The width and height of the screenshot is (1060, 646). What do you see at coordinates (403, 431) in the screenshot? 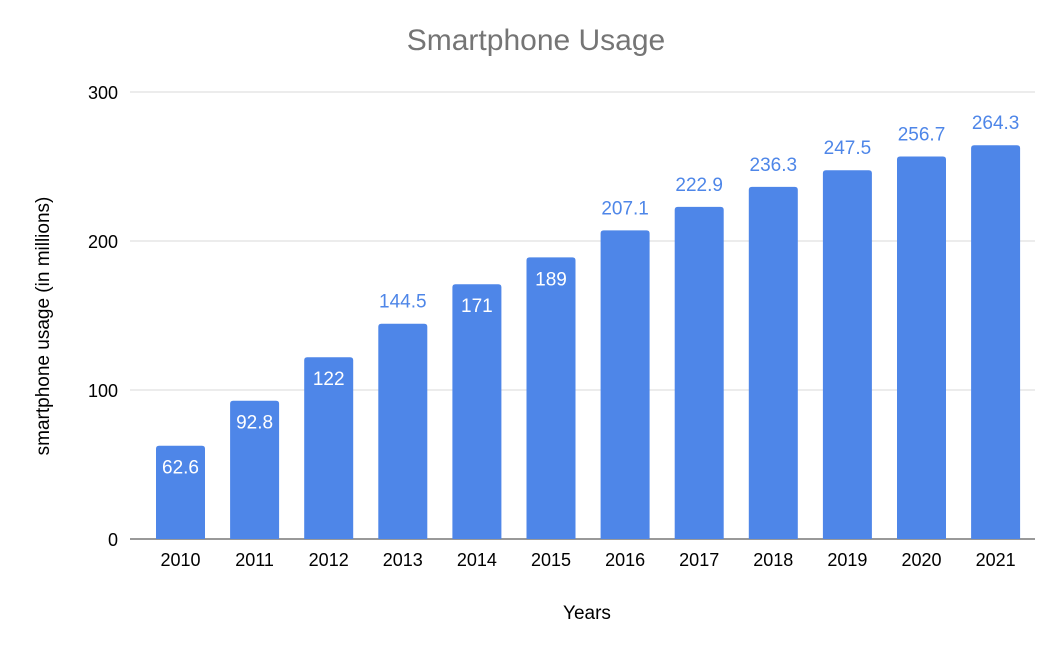
I see `bar-2013` at bounding box center [403, 431].